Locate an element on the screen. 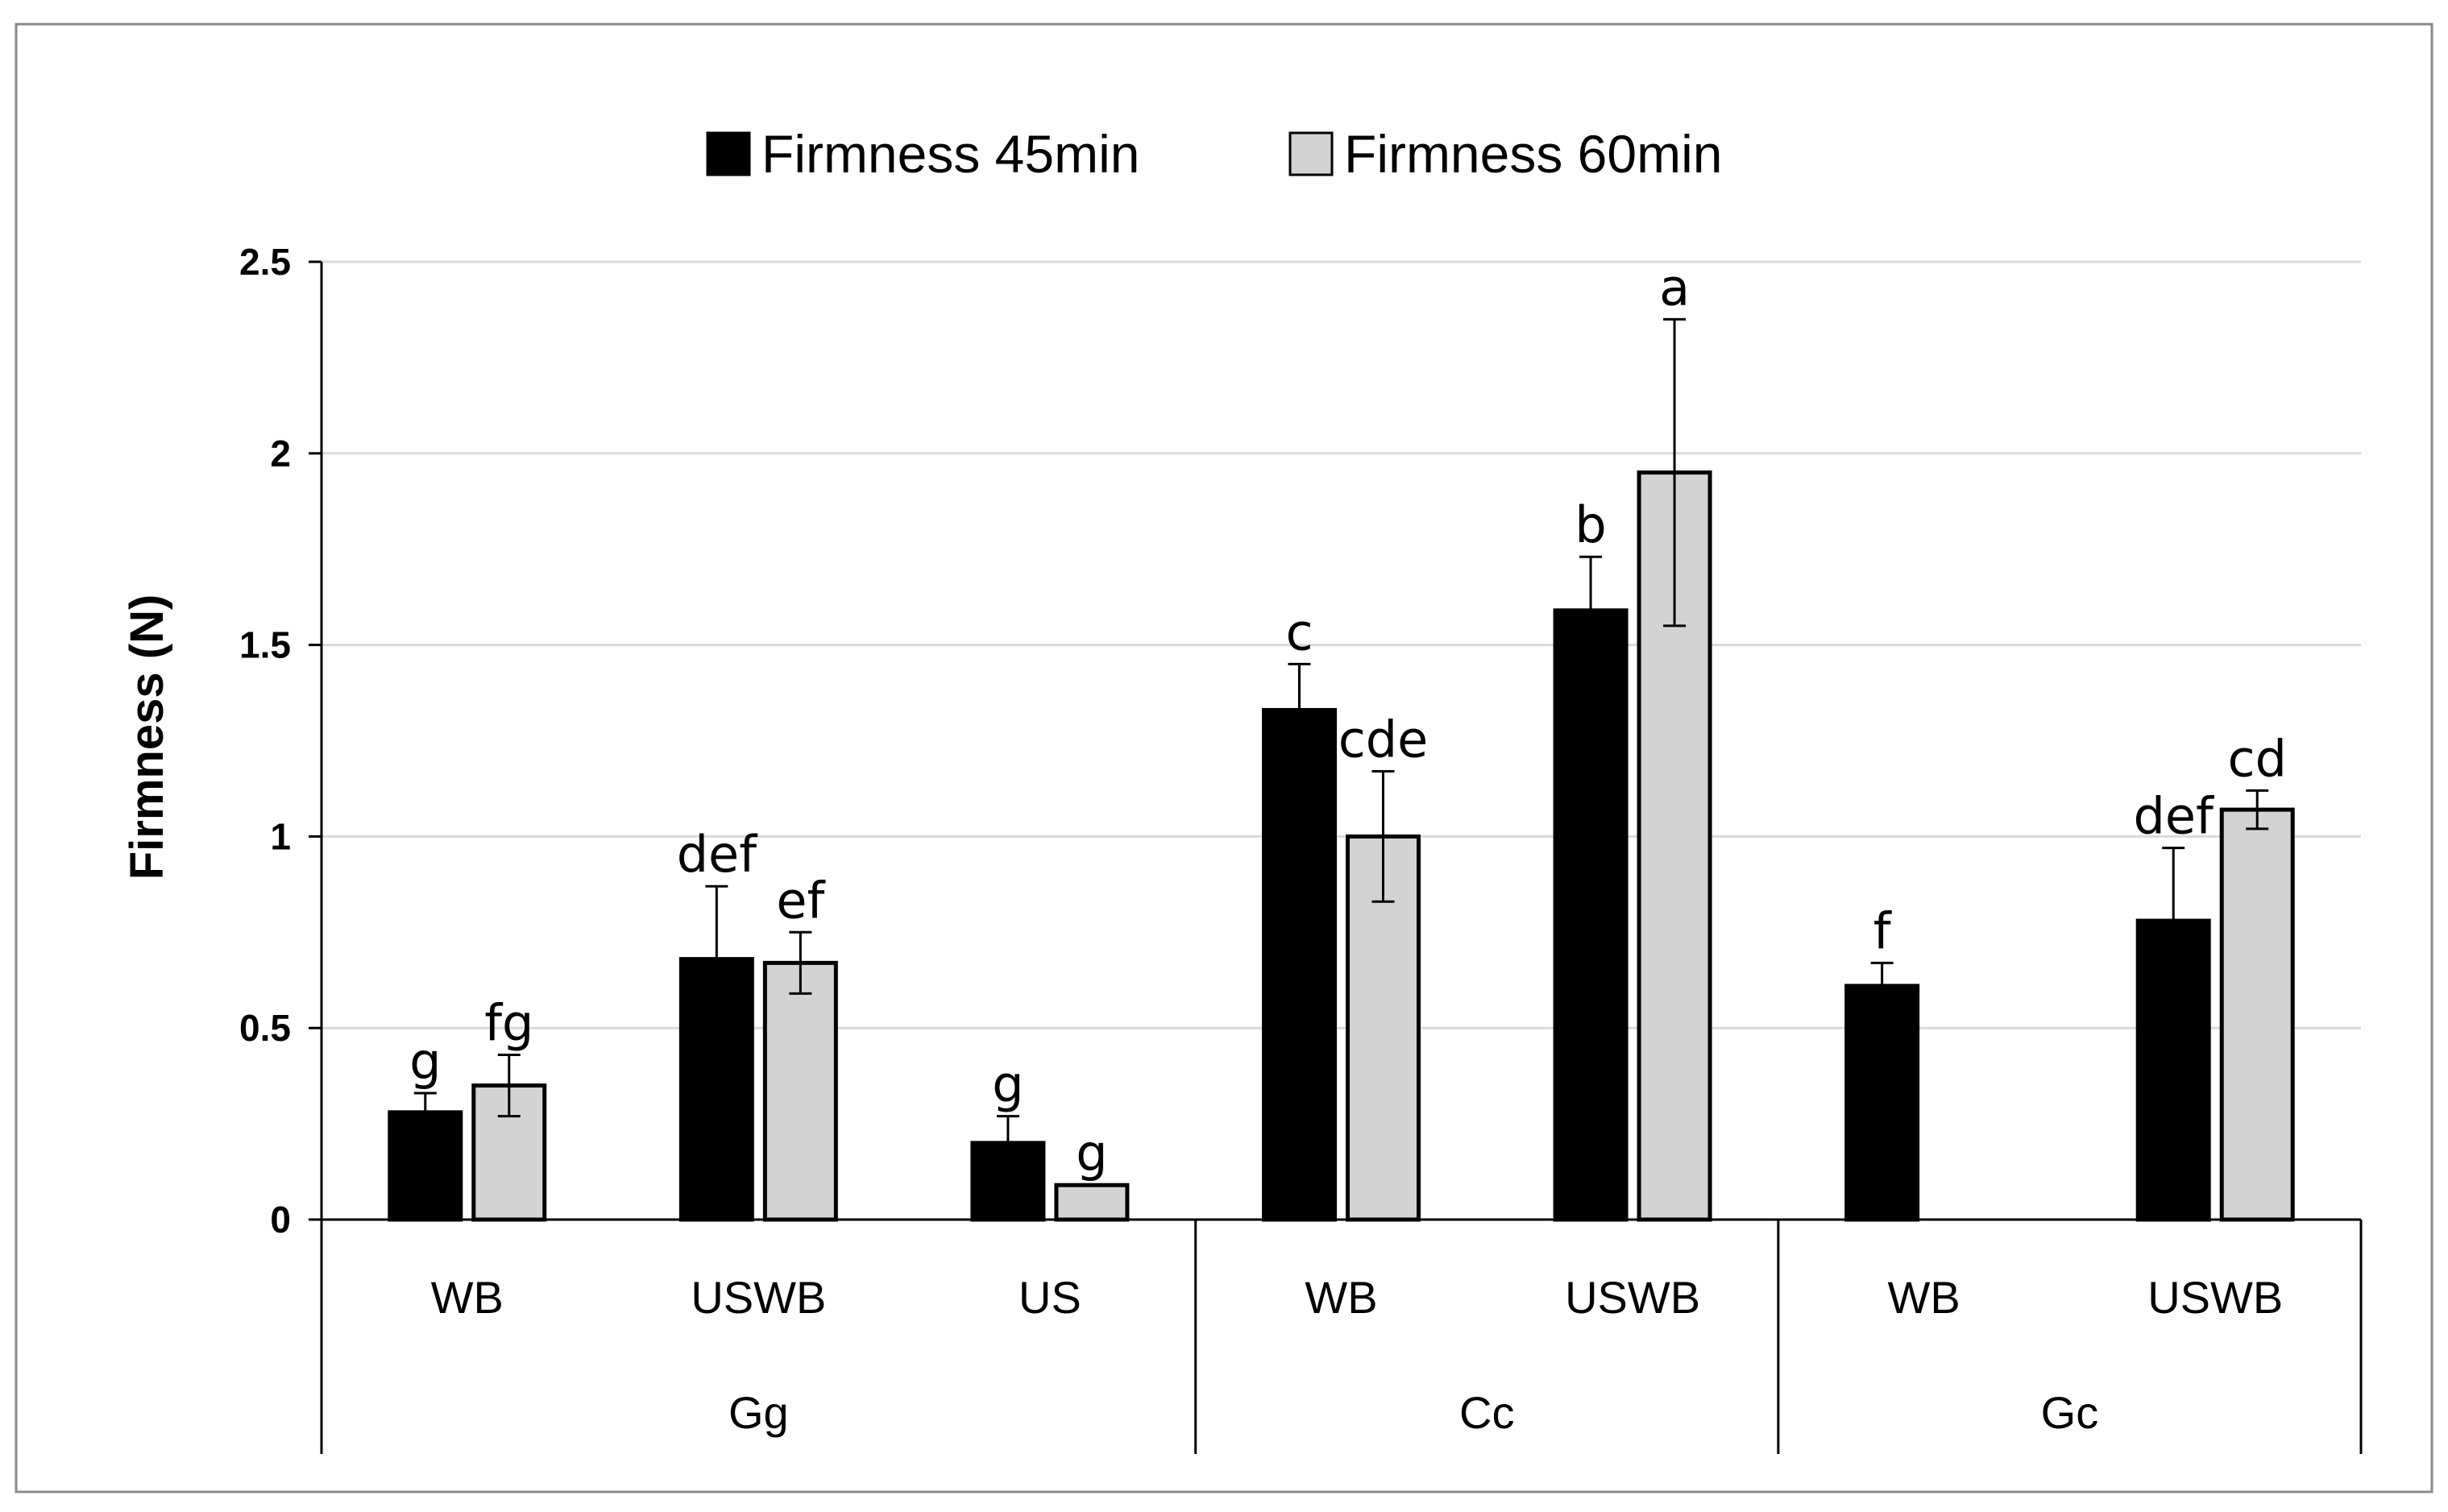 The height and width of the screenshot is (1512, 2448). y-axis-title: Firmness (N) is located at coordinates (147, 737).